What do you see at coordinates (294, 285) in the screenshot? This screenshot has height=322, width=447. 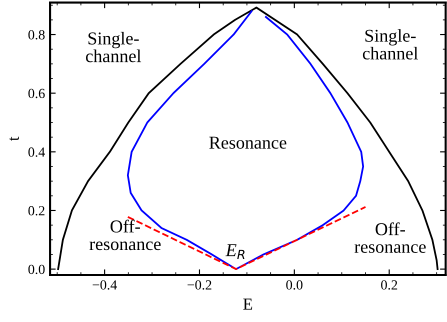 I see `x-tick-label: 0.0` at bounding box center [294, 285].